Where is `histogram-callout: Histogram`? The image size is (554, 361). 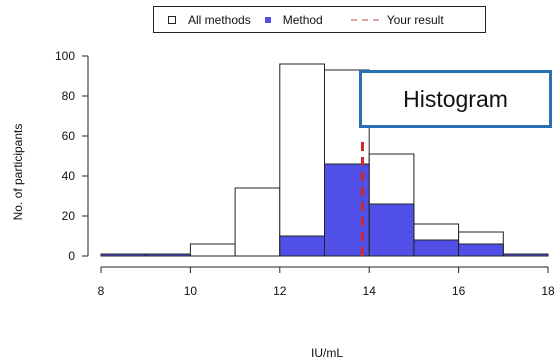
histogram-callout: Histogram is located at coordinates (455, 99).